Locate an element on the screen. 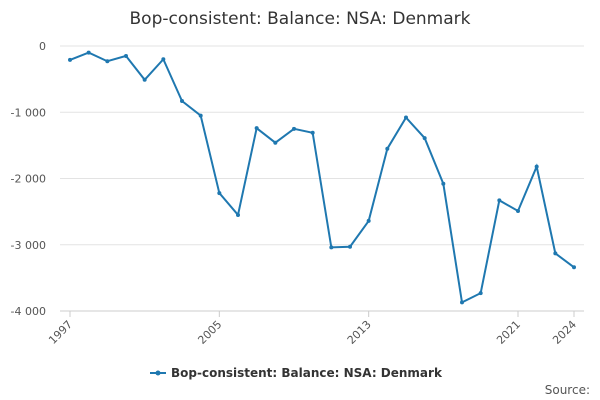 The image size is (600, 400). y-tick-label: 0 is located at coordinates (42, 46).